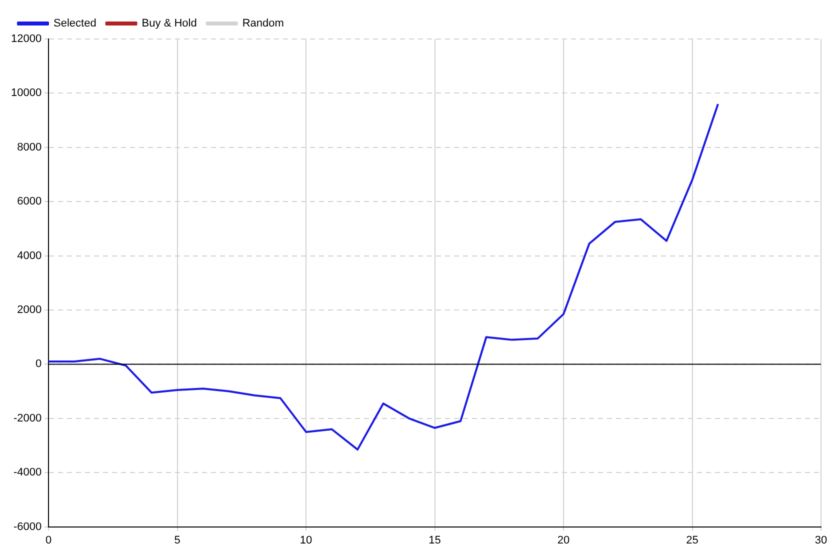  I want to click on x-tick-label: 0, so click(49, 540).